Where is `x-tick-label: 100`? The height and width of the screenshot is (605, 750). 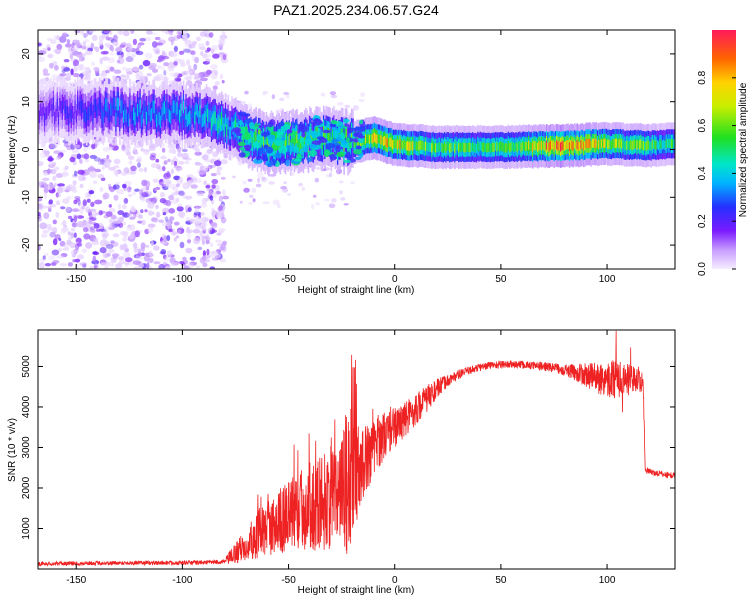 x-tick-label: 100 is located at coordinates (607, 580).